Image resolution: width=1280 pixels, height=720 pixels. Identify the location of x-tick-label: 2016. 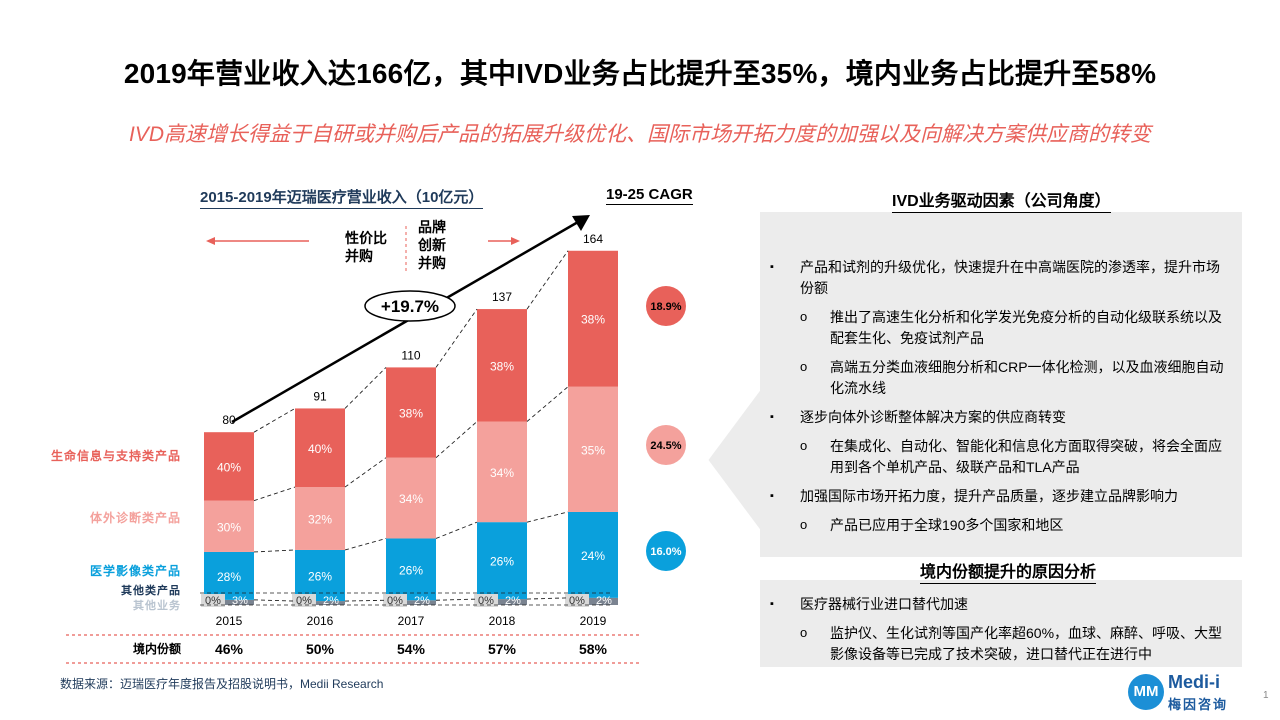
(320, 621).